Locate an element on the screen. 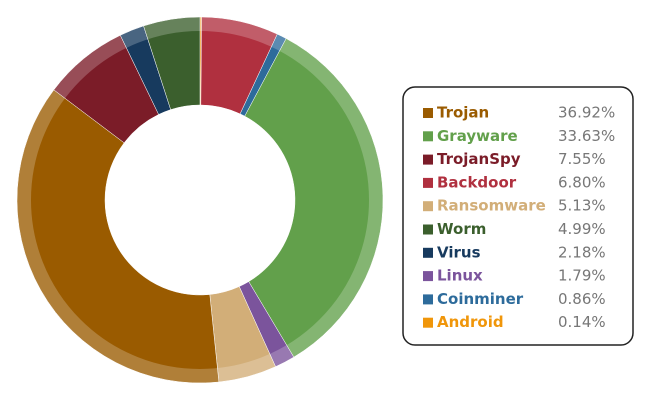 The image size is (650, 400). legend-label: Ransomware is located at coordinates (491, 206).